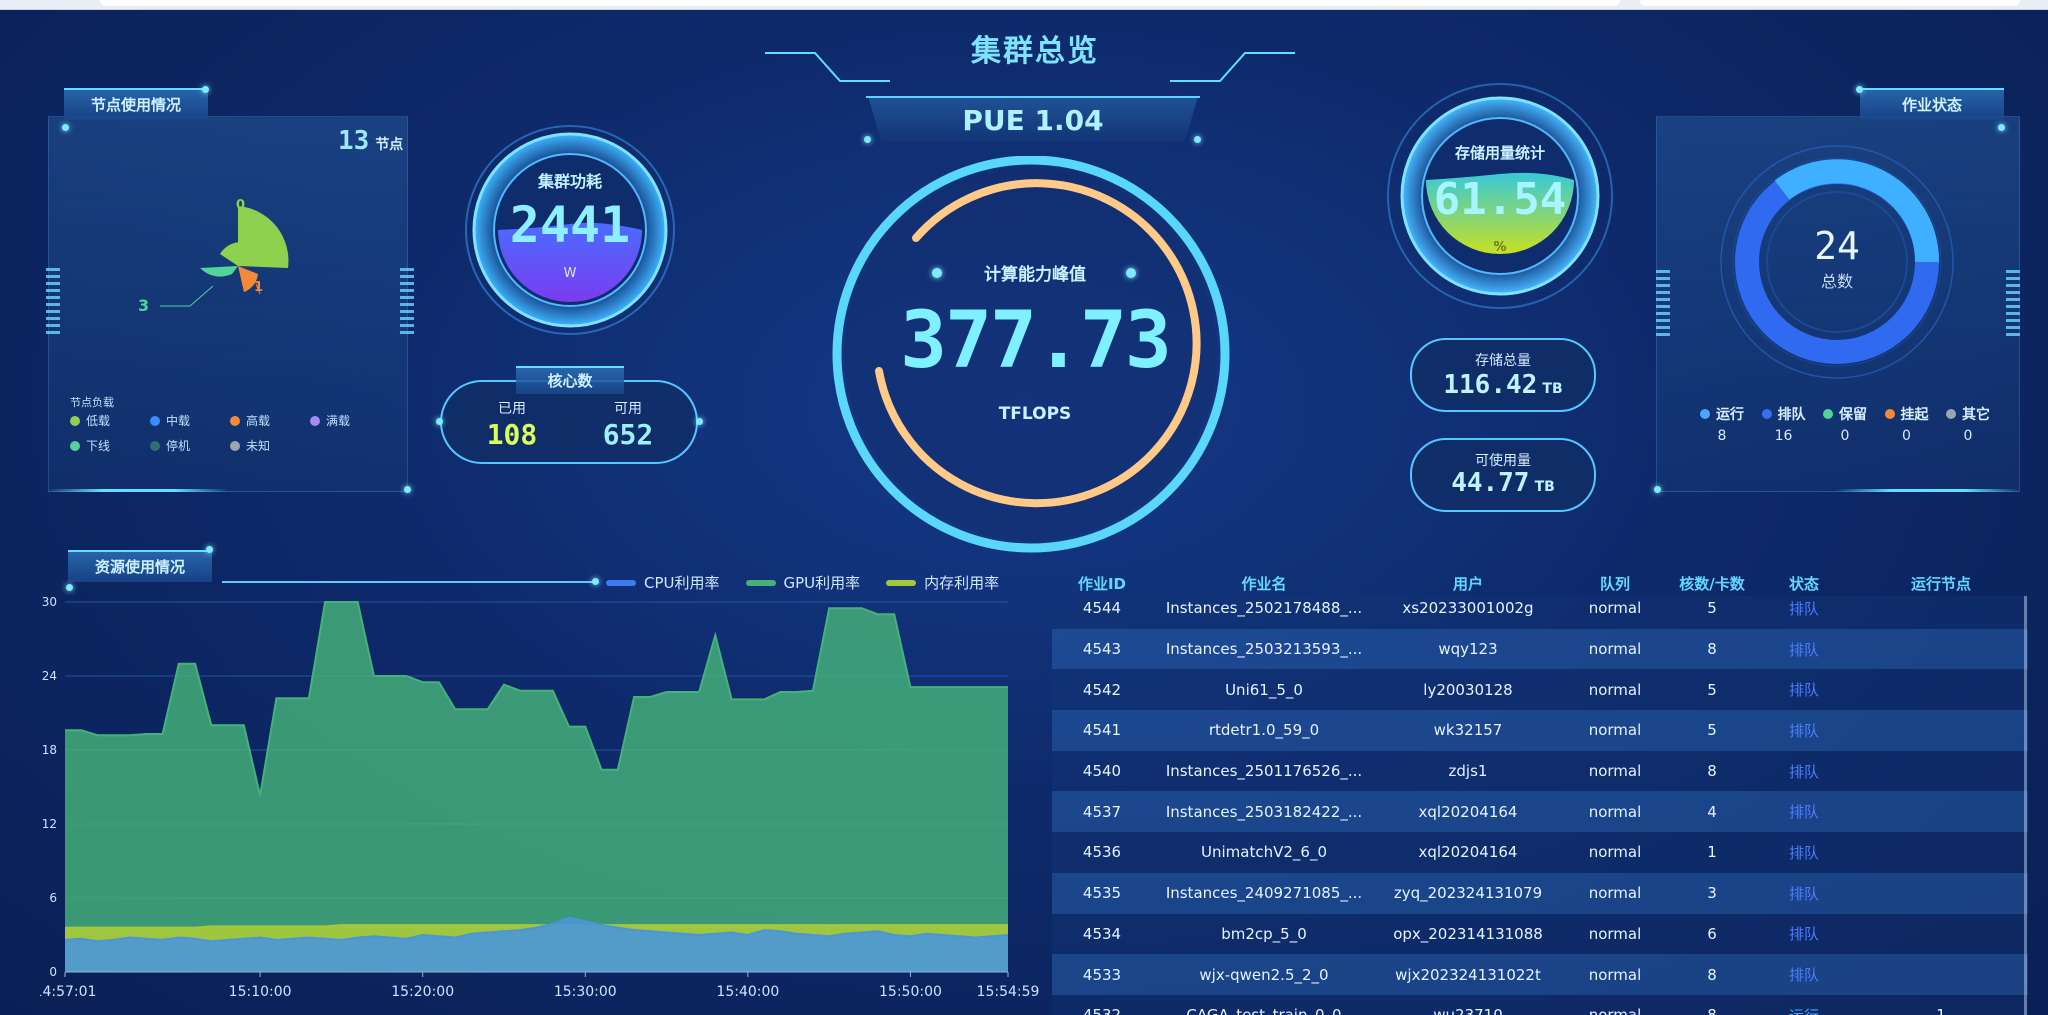 Image resolution: width=2048 pixels, height=1015 pixels. Describe the element at coordinates (1940, 583) in the screenshot. I see `col-header-nodes: 运行节点` at that location.